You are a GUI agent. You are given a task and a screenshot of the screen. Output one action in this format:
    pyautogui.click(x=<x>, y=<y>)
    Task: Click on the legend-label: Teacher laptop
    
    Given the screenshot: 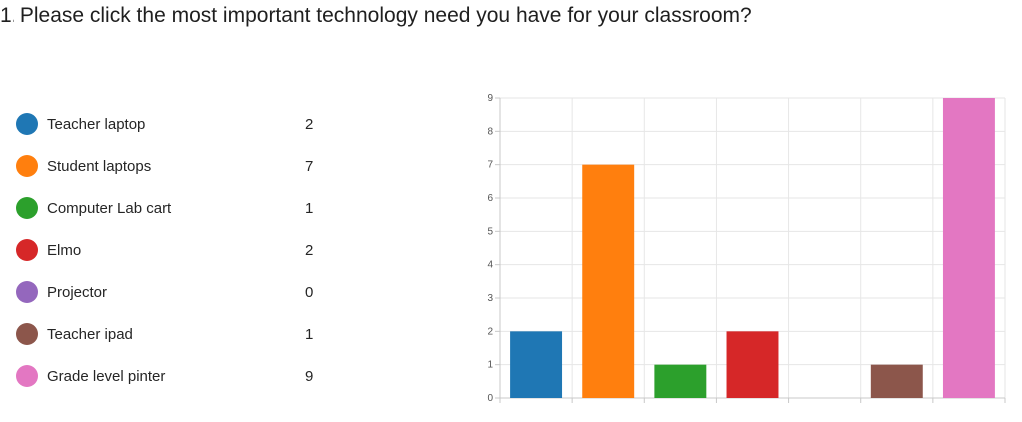 What is the action you would take?
    pyautogui.click(x=96, y=124)
    